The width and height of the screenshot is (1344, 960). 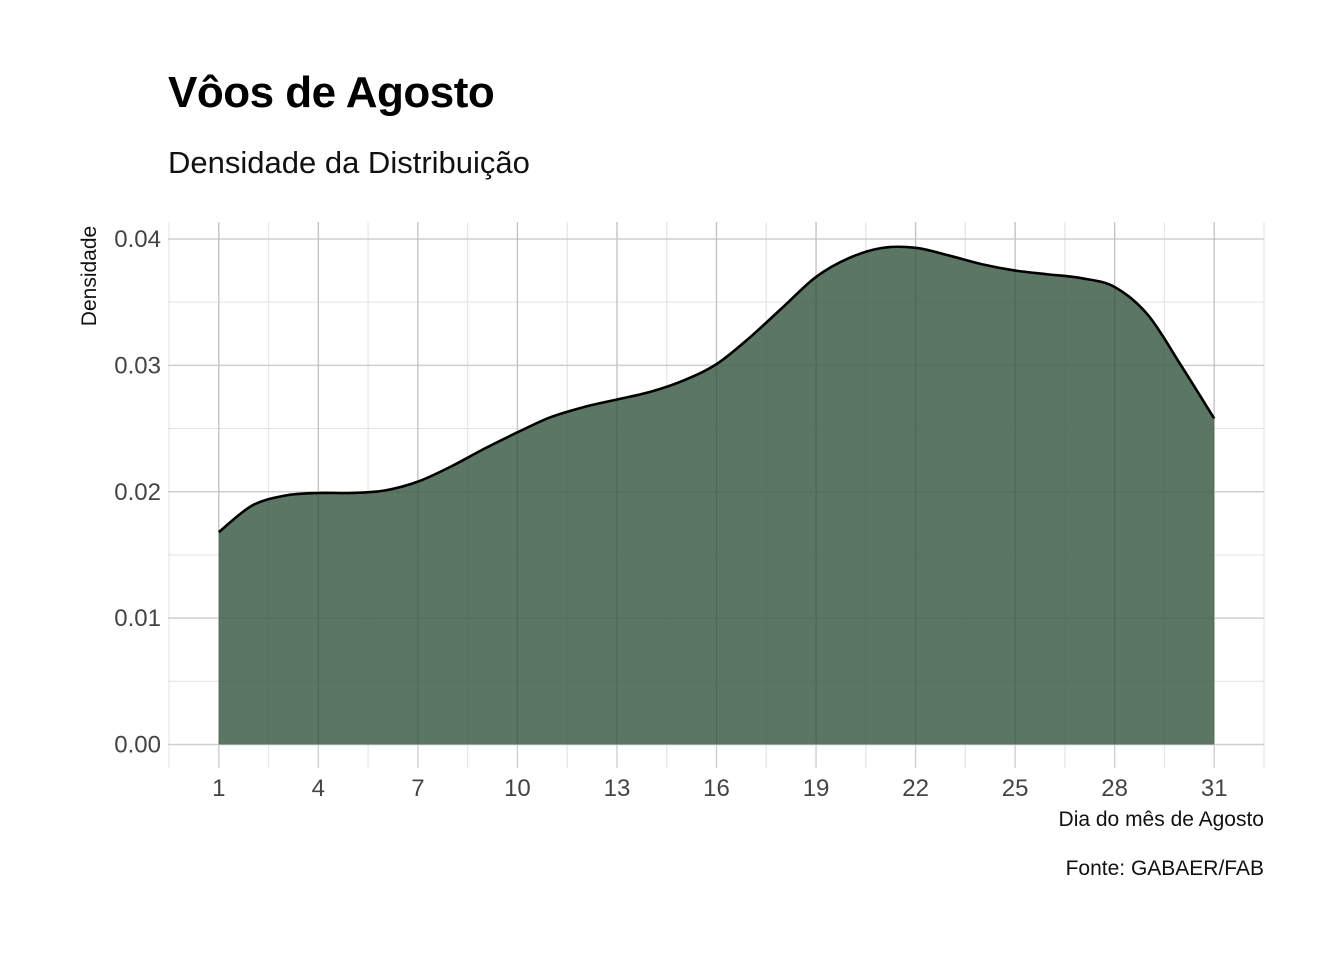 I want to click on x-tick-label: 22, so click(x=915, y=788).